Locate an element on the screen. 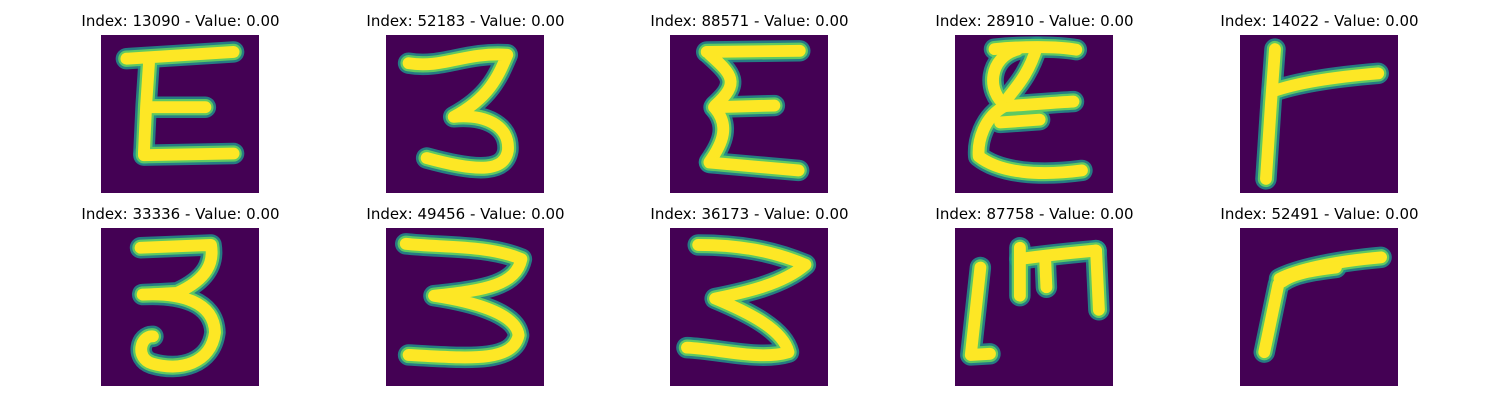 The height and width of the screenshot is (400, 1500). sample-cell-3: Index: 28910 - Value: 0.00 is located at coordinates (1034, 96).